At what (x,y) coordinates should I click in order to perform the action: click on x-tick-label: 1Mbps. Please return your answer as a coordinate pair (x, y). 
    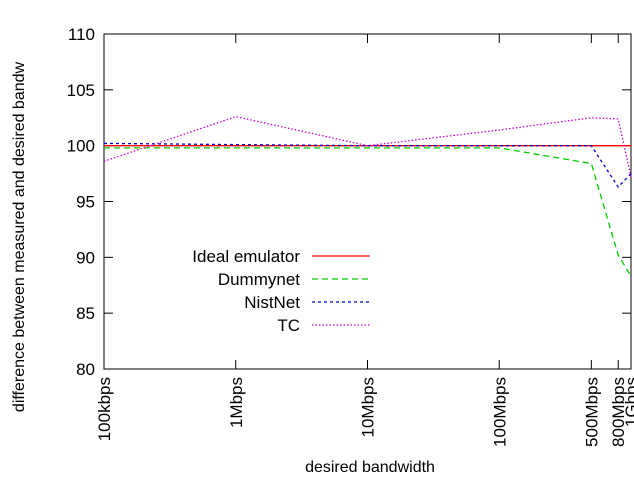
    Looking at the image, I should click on (236, 402).